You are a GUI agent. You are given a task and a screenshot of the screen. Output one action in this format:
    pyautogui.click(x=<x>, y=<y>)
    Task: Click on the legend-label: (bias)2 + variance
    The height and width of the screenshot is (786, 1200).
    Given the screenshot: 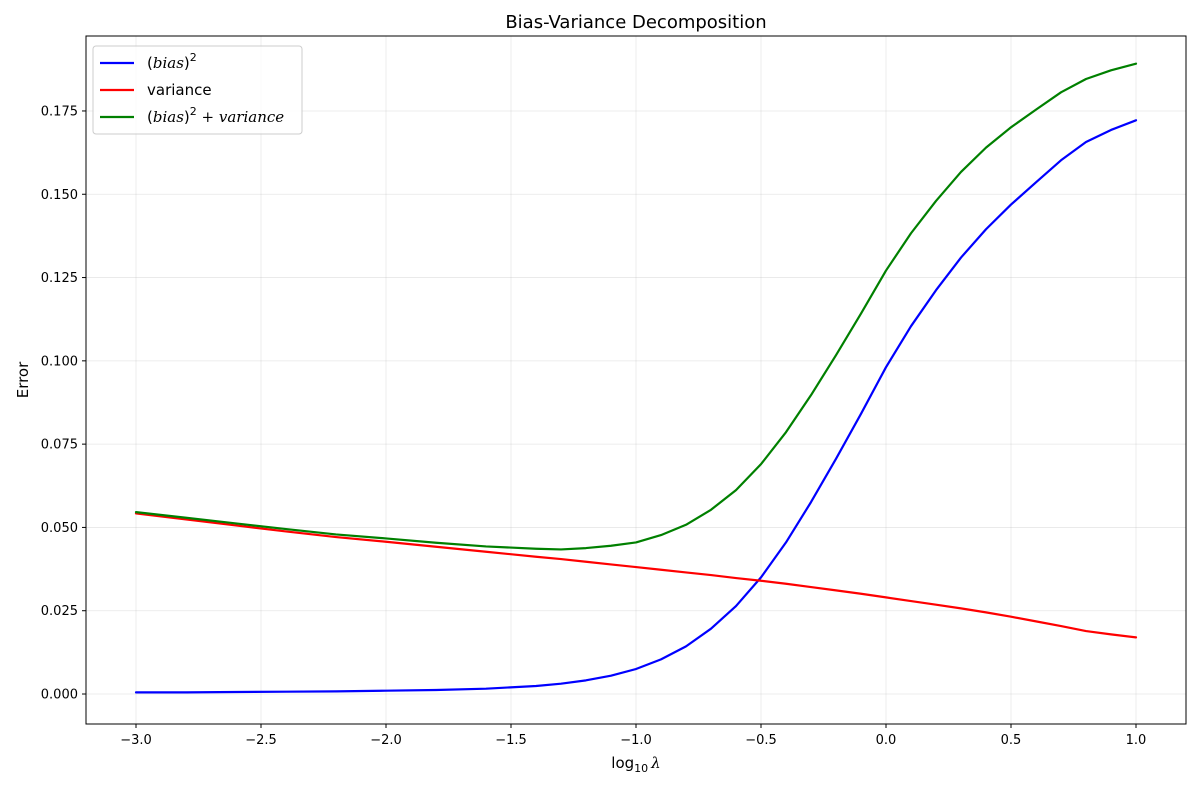 What is the action you would take?
    pyautogui.click(x=215, y=115)
    